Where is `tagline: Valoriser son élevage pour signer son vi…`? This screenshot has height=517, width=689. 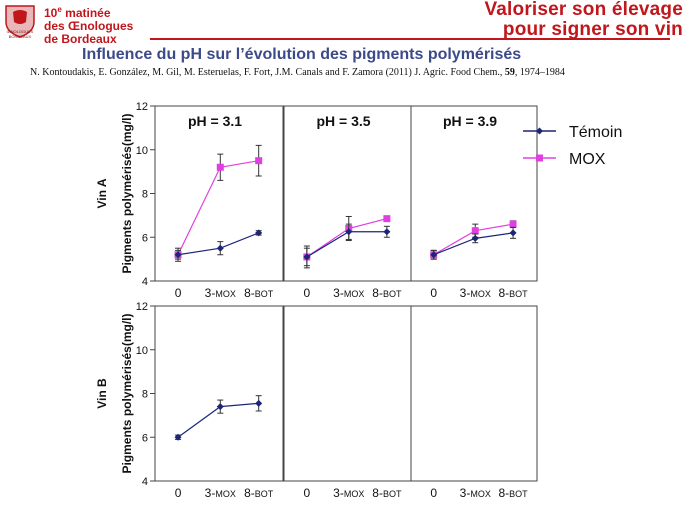 tagline: Valoriser son élevage pour signer son vi… is located at coordinates (583, 20).